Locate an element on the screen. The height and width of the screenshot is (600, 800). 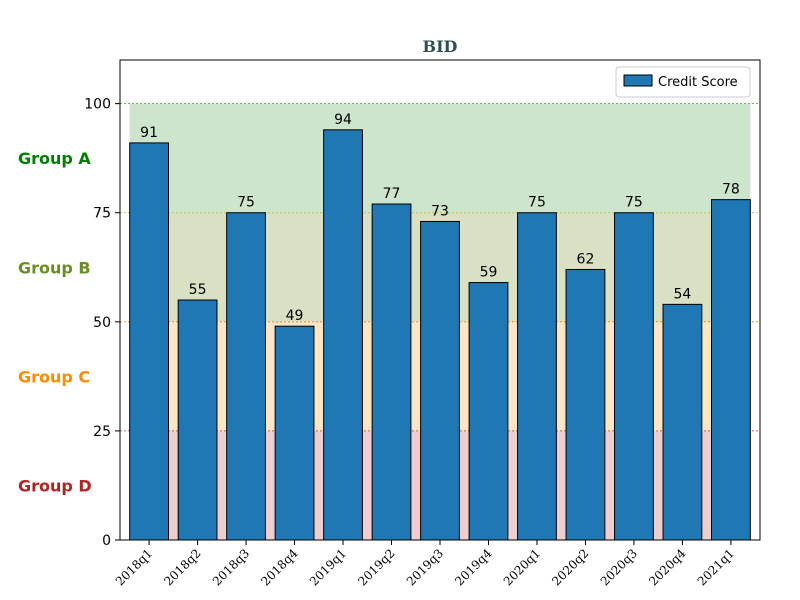
x-tick-label-2019q4: 2019q4 is located at coordinates (473, 567).